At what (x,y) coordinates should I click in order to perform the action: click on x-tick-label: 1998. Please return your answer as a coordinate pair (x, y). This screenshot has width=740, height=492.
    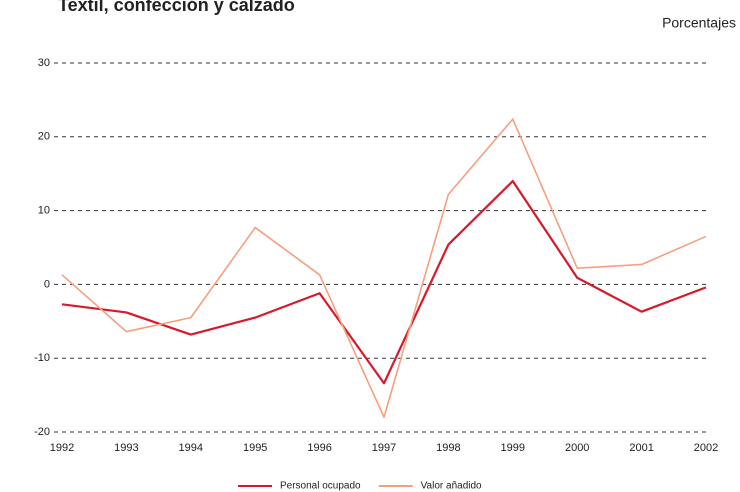
    Looking at the image, I should click on (448, 448).